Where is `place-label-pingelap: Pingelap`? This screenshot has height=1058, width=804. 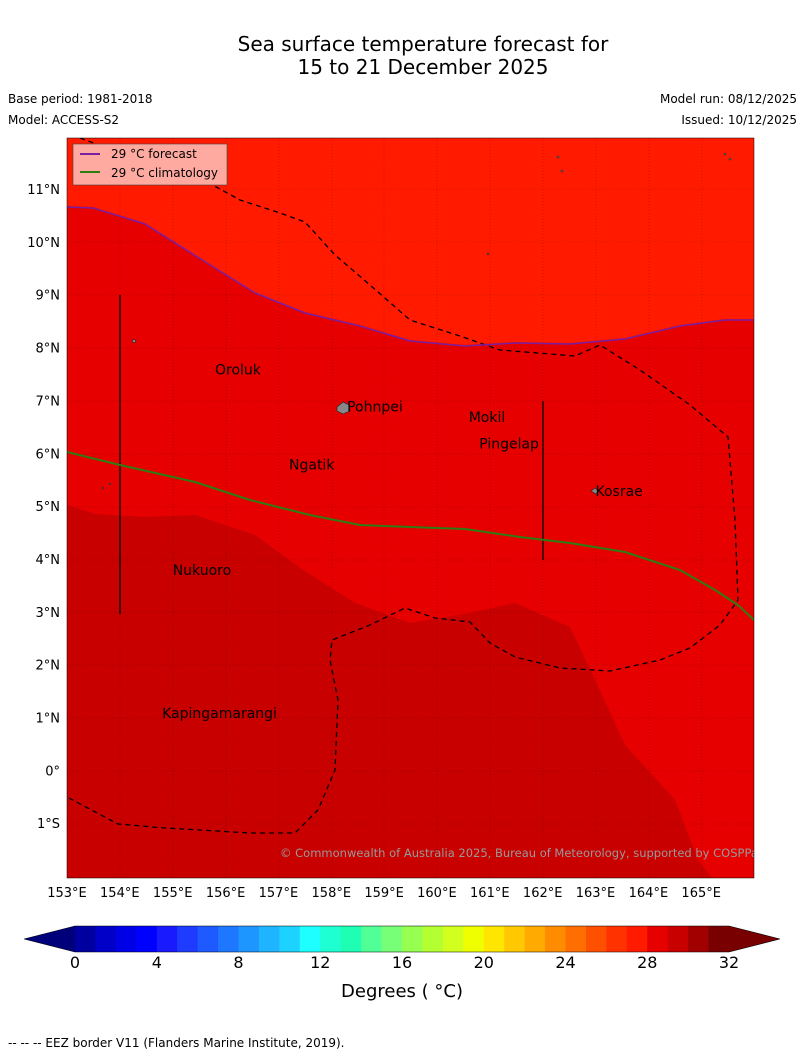 place-label-pingelap: Pingelap is located at coordinates (509, 444).